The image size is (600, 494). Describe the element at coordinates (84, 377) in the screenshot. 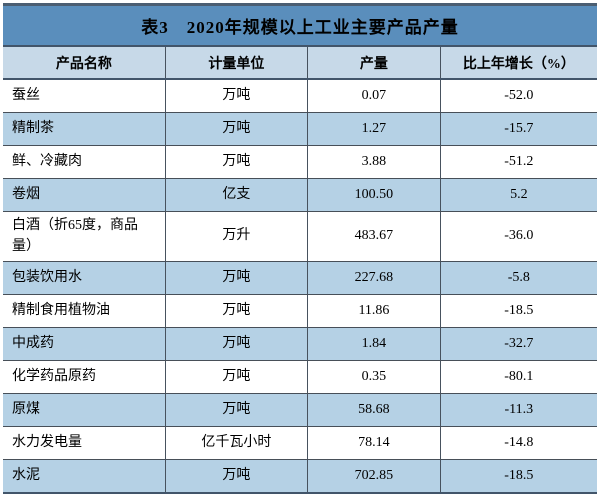

I see `cell-product: 化学药品原药` at that location.